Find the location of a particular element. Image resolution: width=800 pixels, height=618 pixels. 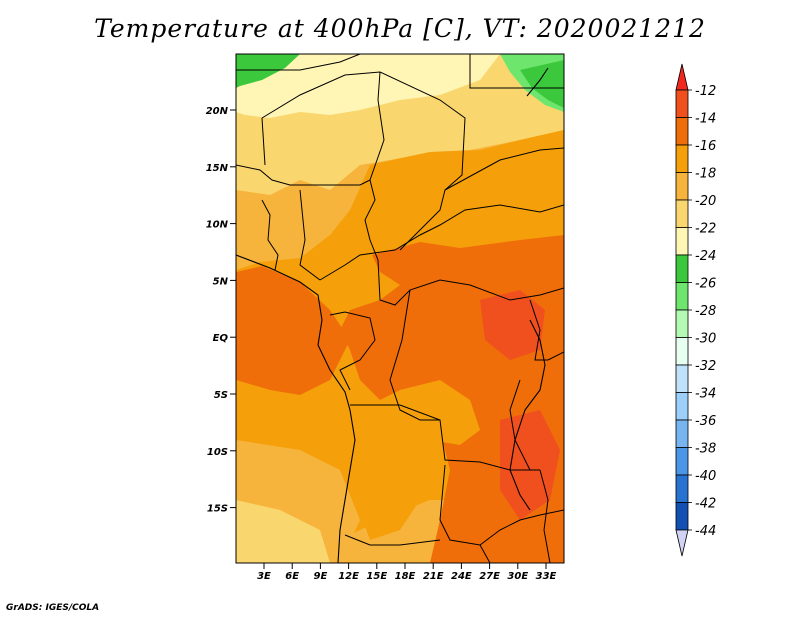

contour-minus14-west is located at coordinates (293, 330).